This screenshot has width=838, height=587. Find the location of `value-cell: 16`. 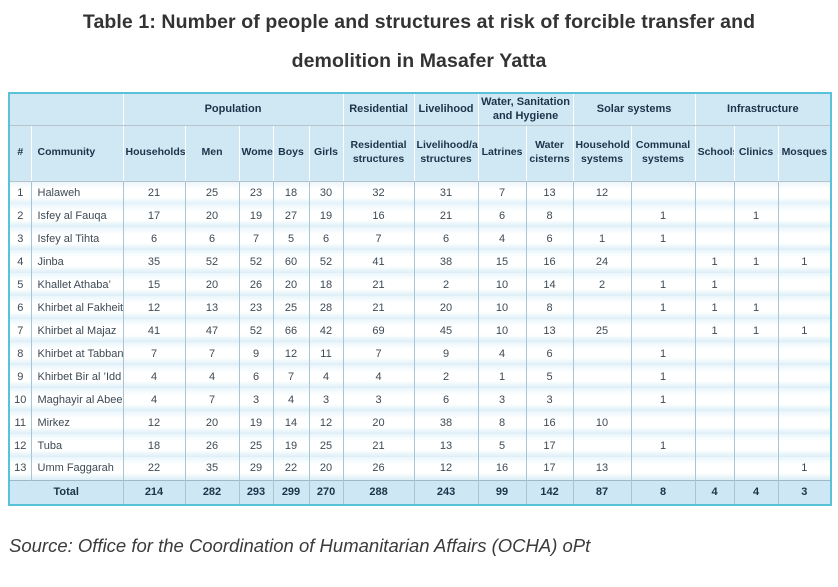

value-cell: 16 is located at coordinates (549, 262).